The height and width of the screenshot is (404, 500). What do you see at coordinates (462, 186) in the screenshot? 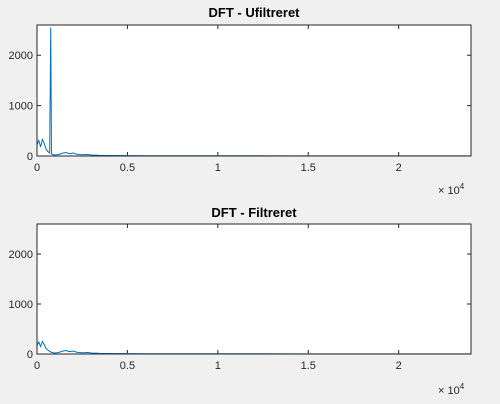
I see `x-exponent-power-top: 4` at bounding box center [462, 186].